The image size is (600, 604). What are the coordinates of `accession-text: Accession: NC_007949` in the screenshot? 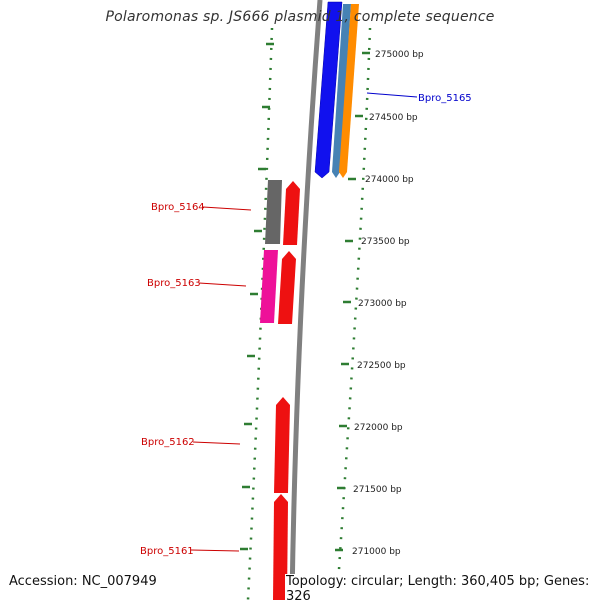 It's located at (83, 581).